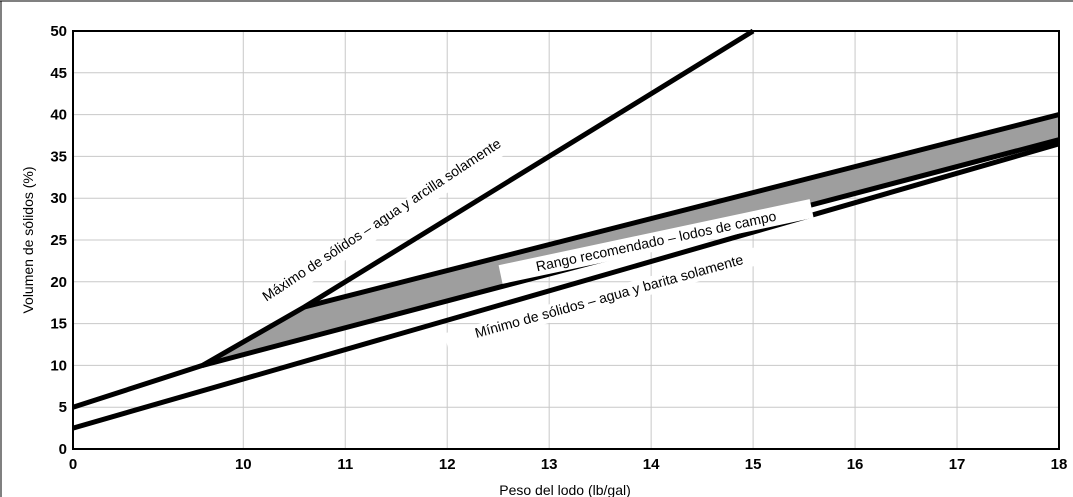 This screenshot has width=1073, height=497. I want to click on annotation-max-bg, so click(386, 222).